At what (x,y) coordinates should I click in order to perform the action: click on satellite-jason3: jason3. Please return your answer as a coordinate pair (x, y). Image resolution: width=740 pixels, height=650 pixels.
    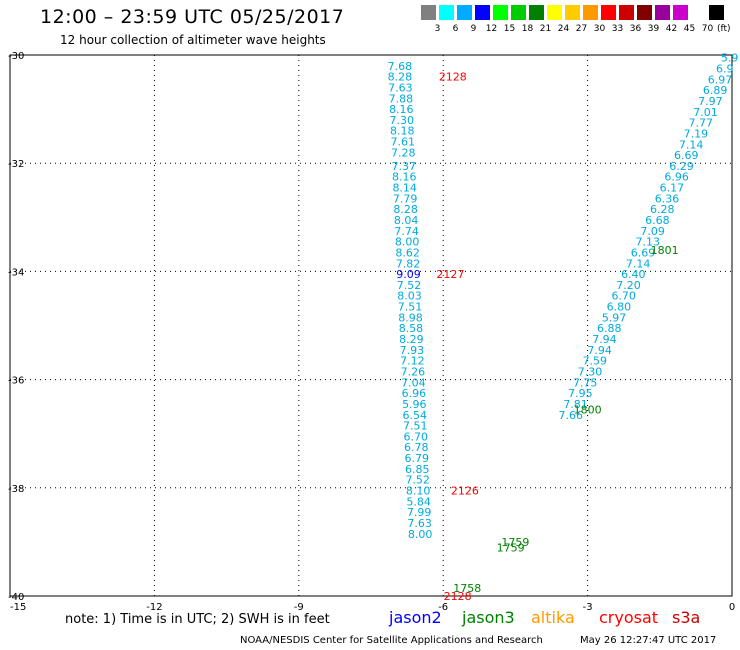
    Looking at the image, I should click on (488, 617).